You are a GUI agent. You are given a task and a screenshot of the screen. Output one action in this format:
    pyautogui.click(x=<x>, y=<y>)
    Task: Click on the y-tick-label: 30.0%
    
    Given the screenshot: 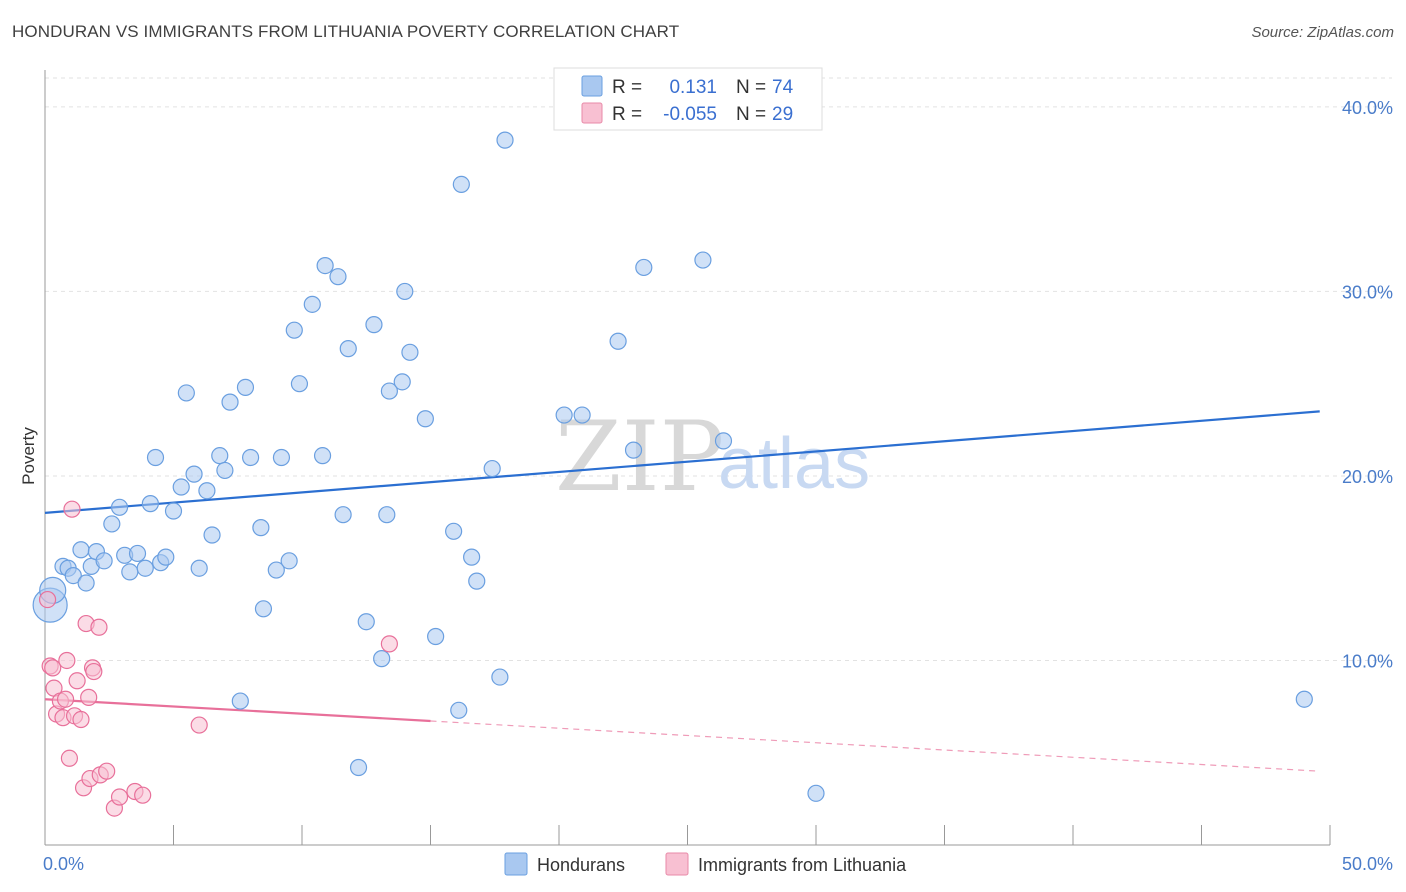 What is the action you would take?
    pyautogui.click(x=1367, y=292)
    